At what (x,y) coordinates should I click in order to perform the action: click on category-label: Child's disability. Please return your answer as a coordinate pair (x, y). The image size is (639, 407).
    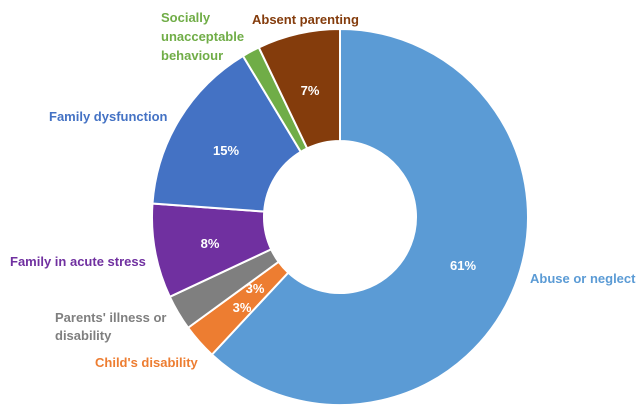
    Looking at the image, I should click on (147, 362).